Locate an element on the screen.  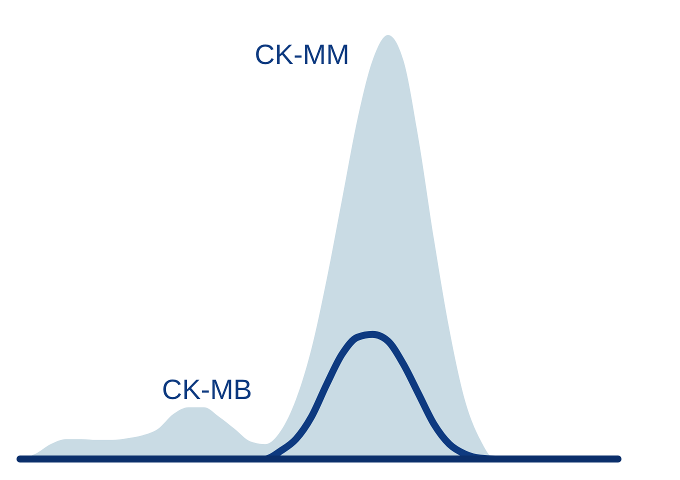
annotation: CK-MM is located at coordinates (302, 55).